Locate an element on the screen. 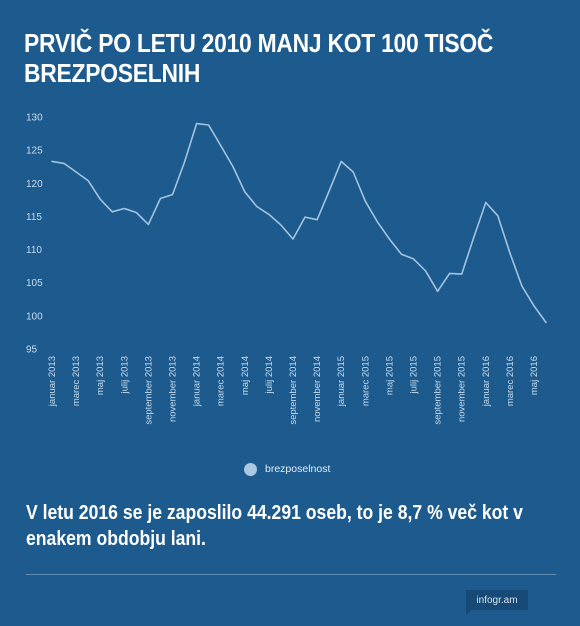 This screenshot has height=626, width=580. x-tick-label: september 2015 is located at coordinates (438, 390).